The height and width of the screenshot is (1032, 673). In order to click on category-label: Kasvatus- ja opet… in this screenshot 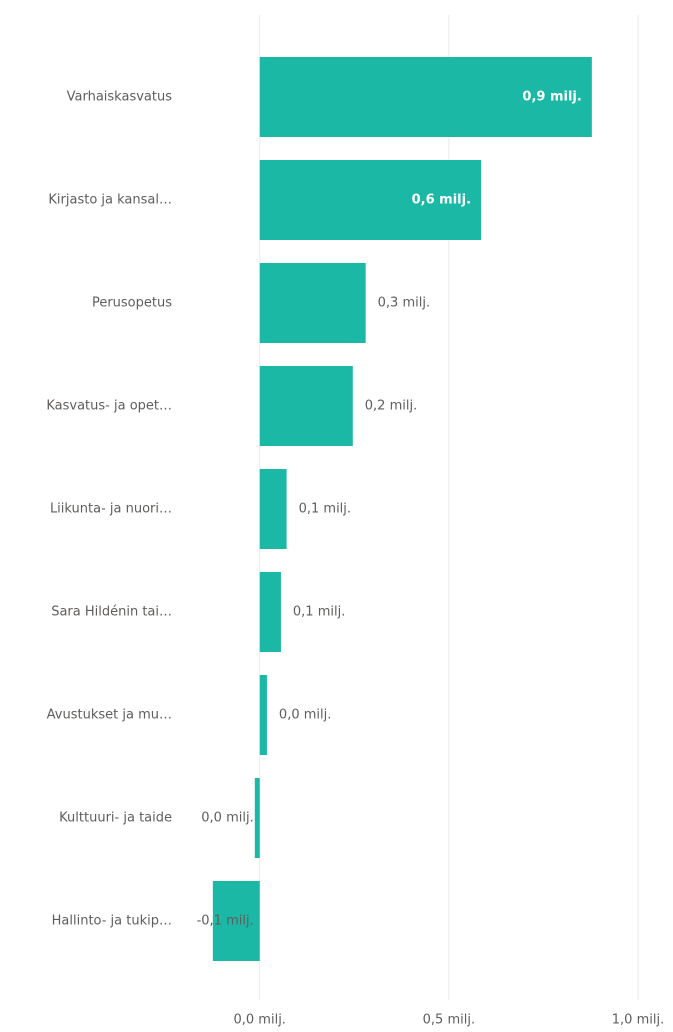, I will do `click(109, 406)`.